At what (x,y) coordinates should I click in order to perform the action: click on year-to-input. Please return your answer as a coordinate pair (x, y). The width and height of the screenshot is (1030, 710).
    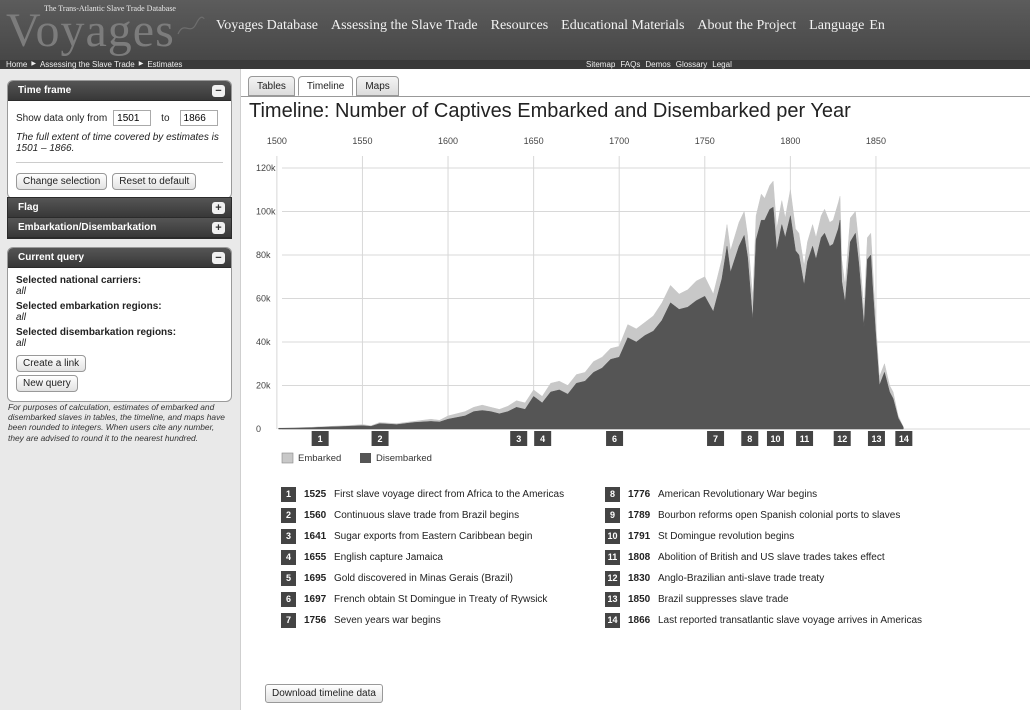
    Looking at the image, I should click on (198, 118).